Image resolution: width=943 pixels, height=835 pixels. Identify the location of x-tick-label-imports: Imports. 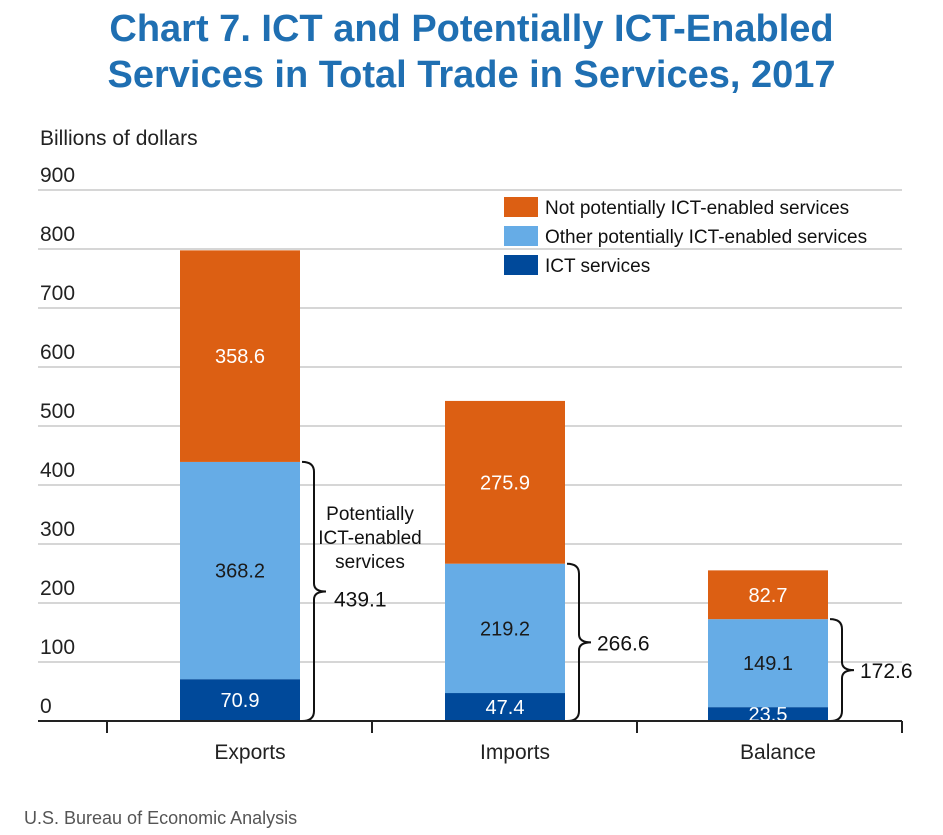
(515, 752).